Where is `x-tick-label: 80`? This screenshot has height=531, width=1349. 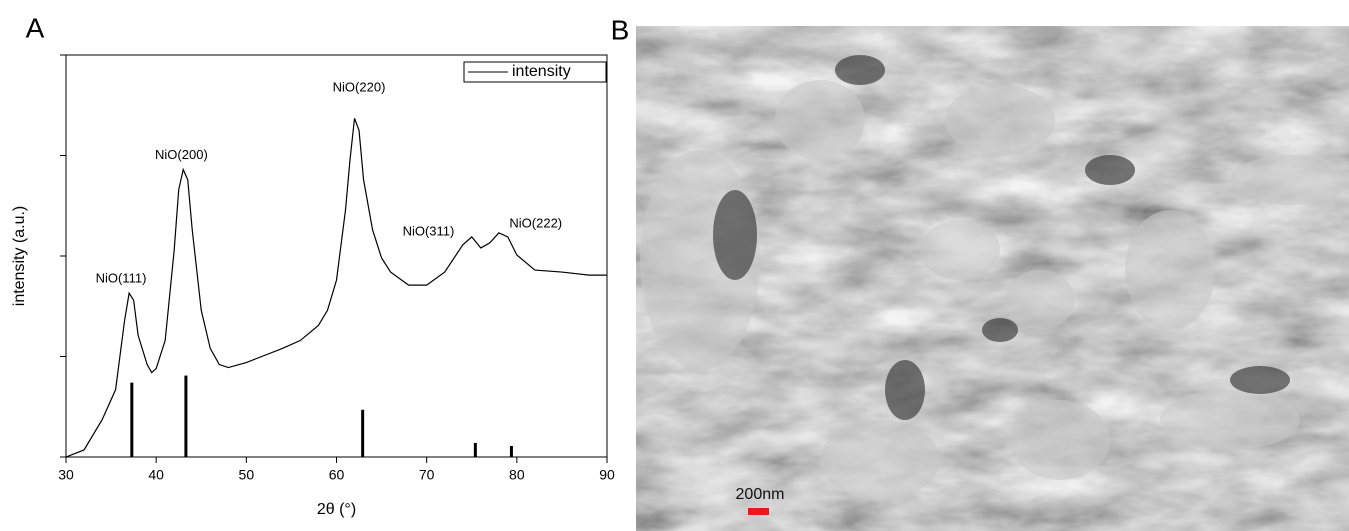 x-tick-label: 80 is located at coordinates (517, 475).